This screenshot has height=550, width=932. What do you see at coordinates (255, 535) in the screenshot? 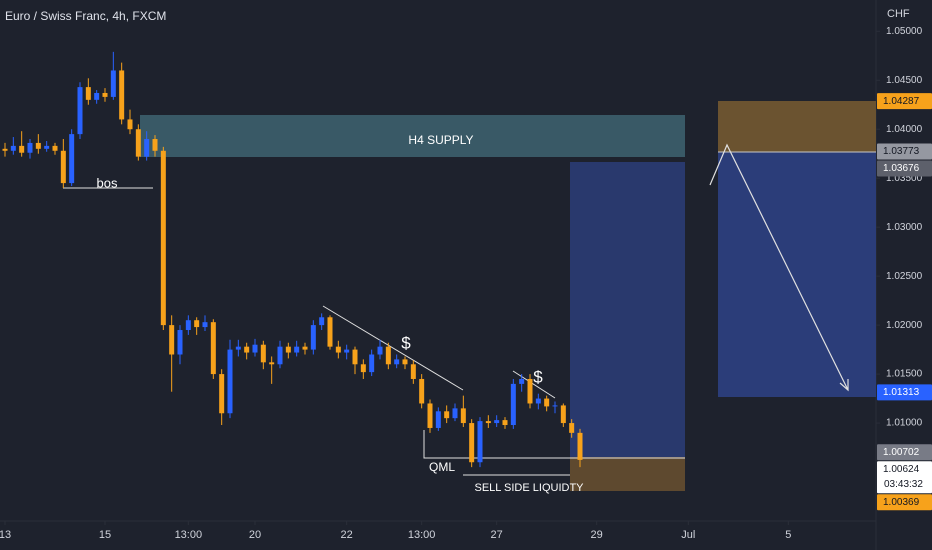
I see `x-tick-label: 20` at bounding box center [255, 535].